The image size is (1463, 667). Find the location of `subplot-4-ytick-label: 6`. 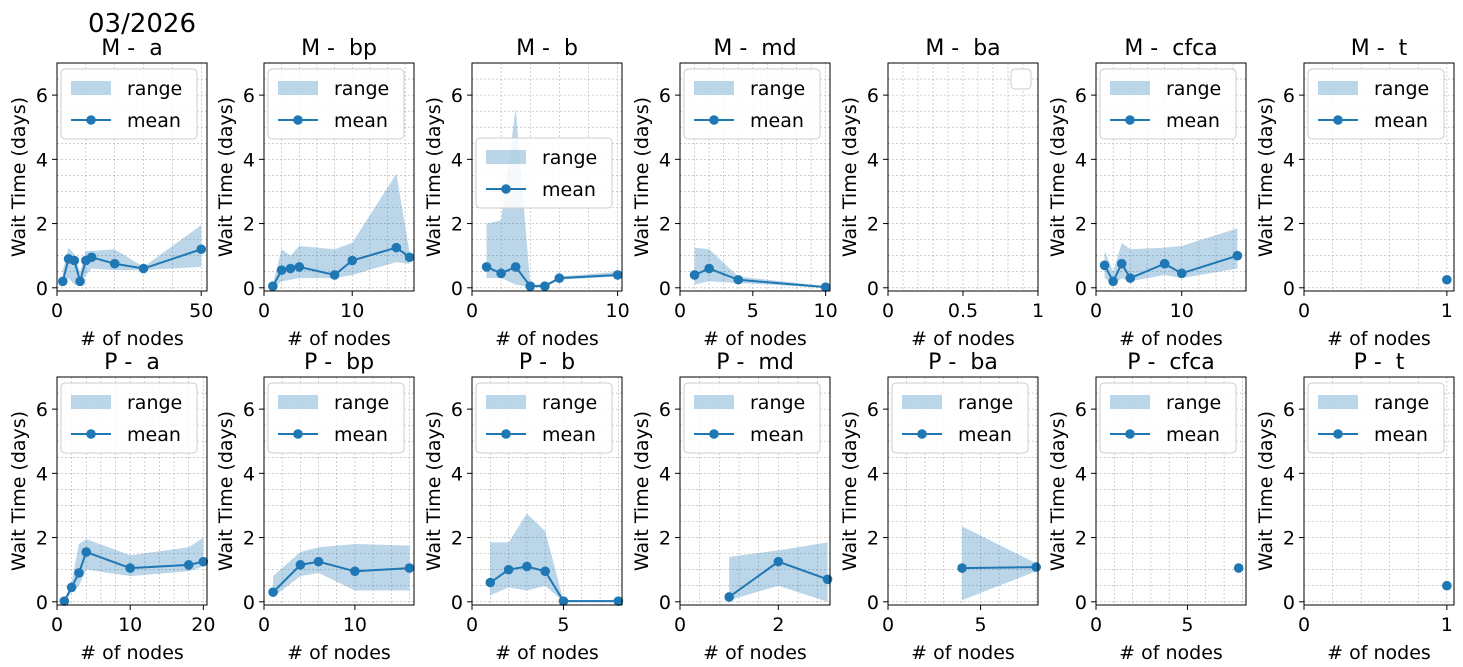

subplot-4-ytick-label: 6 is located at coordinates (665, 96).